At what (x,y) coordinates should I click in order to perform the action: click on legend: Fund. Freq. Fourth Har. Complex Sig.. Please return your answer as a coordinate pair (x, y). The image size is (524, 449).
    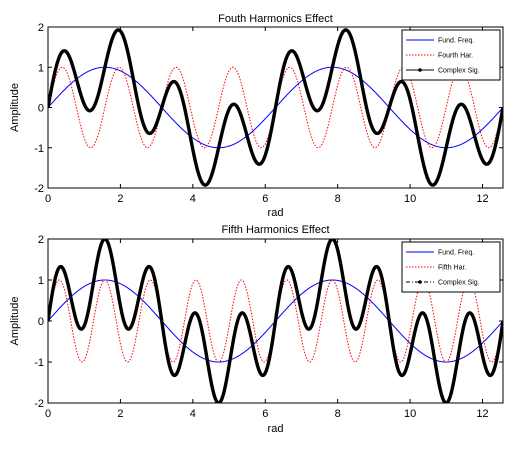
    Looking at the image, I should click on (451, 55).